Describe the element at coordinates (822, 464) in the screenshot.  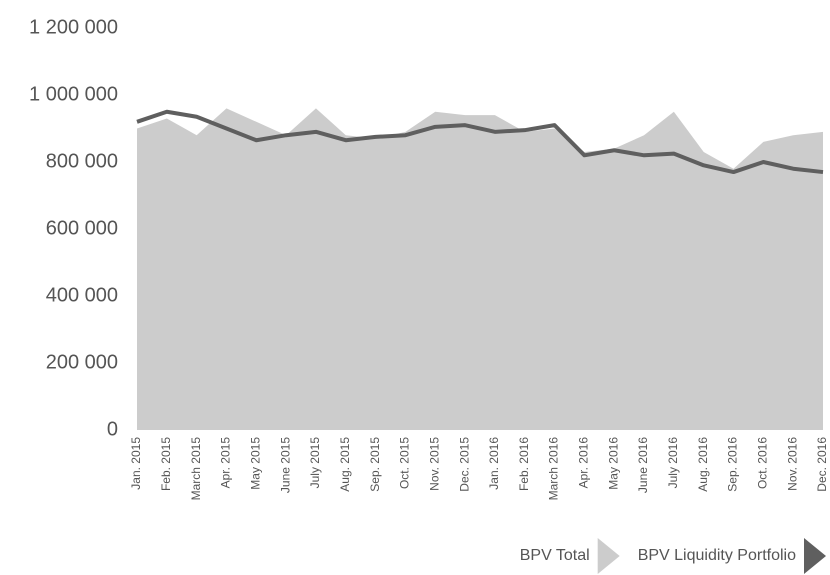
I see `x-tick-label: Dec. 2016` at that location.